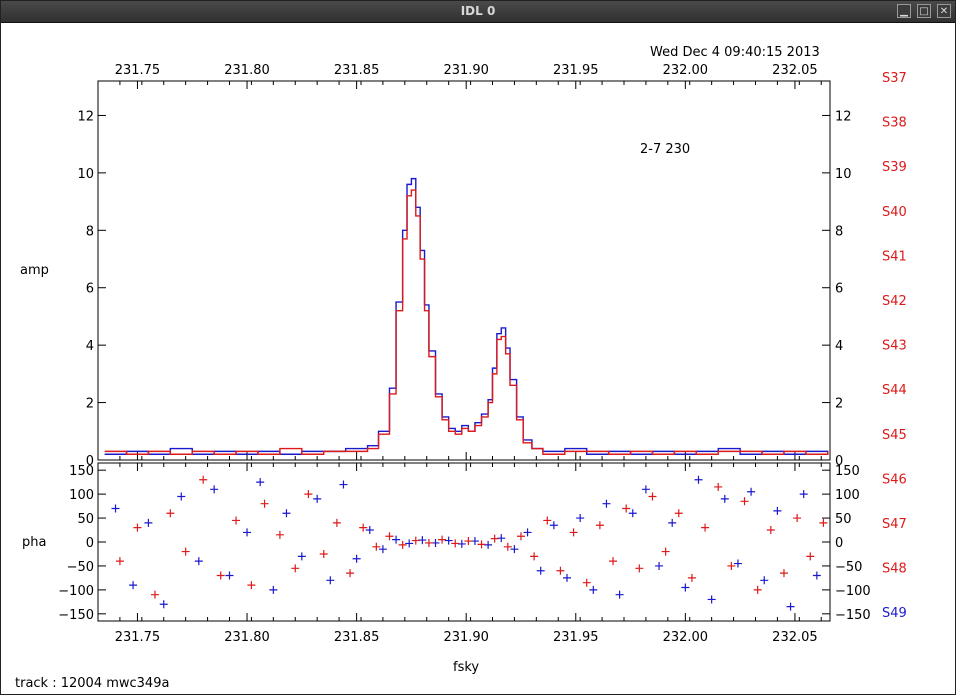 The height and width of the screenshot is (695, 956). I want to click on legend-label-s49: S49, so click(894, 613).